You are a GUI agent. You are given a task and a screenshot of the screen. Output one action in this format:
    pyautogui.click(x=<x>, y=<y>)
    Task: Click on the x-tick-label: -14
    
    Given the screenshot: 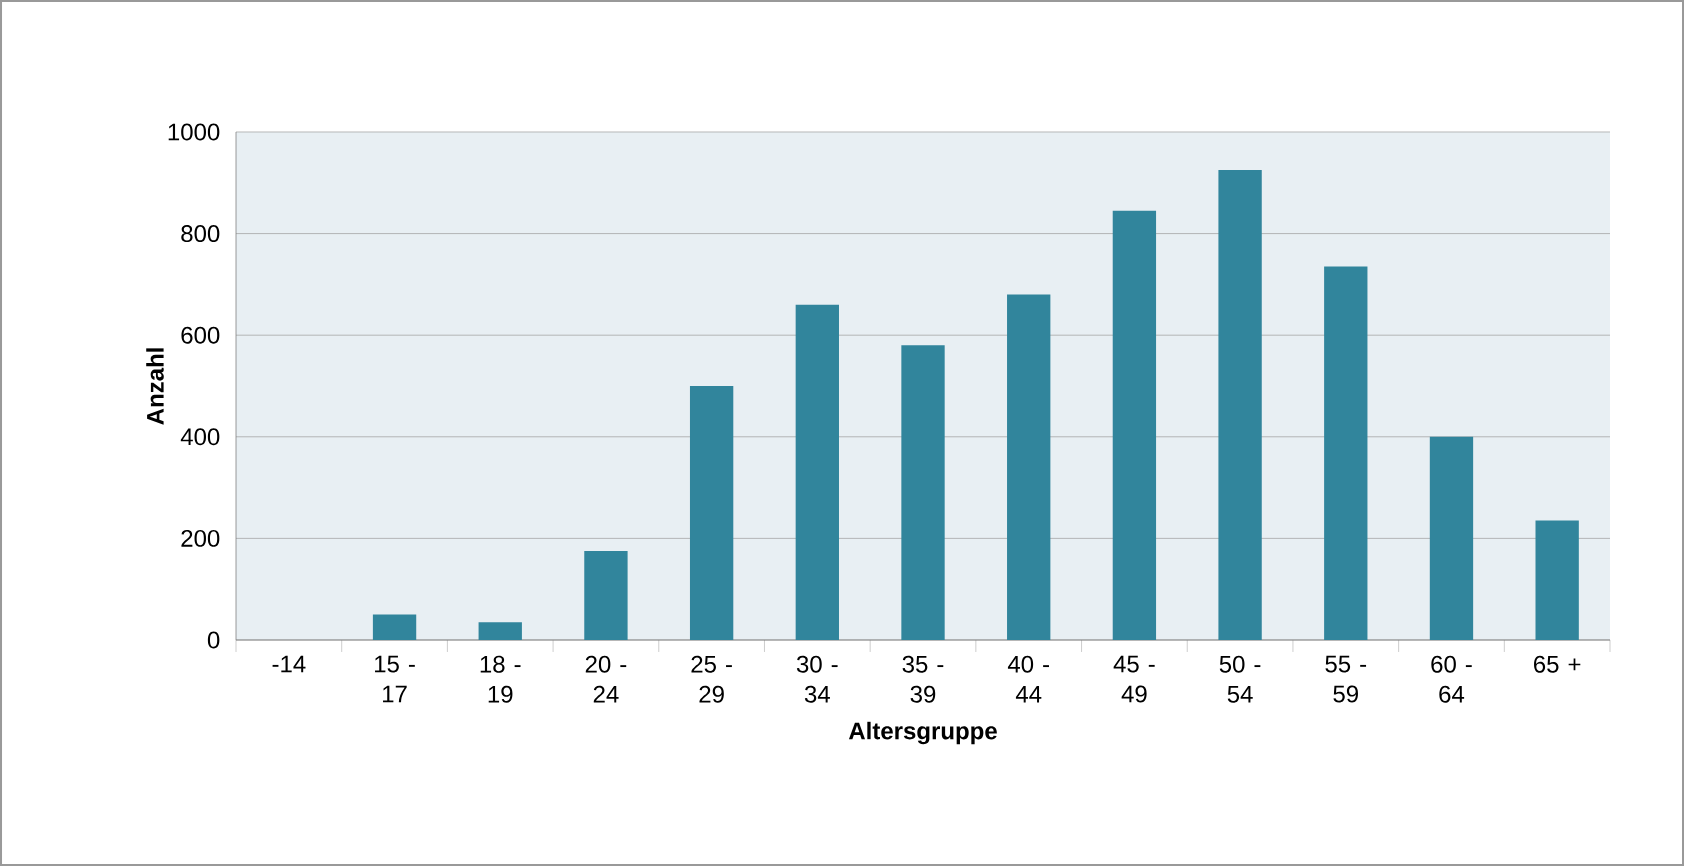 What is the action you would take?
    pyautogui.click(x=289, y=664)
    